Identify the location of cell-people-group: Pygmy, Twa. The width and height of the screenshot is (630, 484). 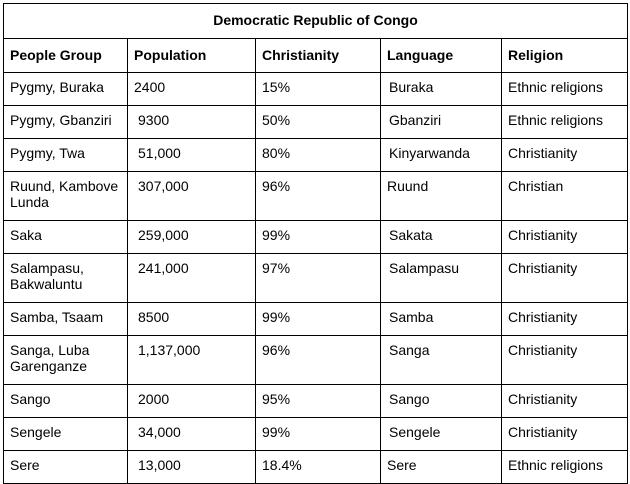
(65, 155).